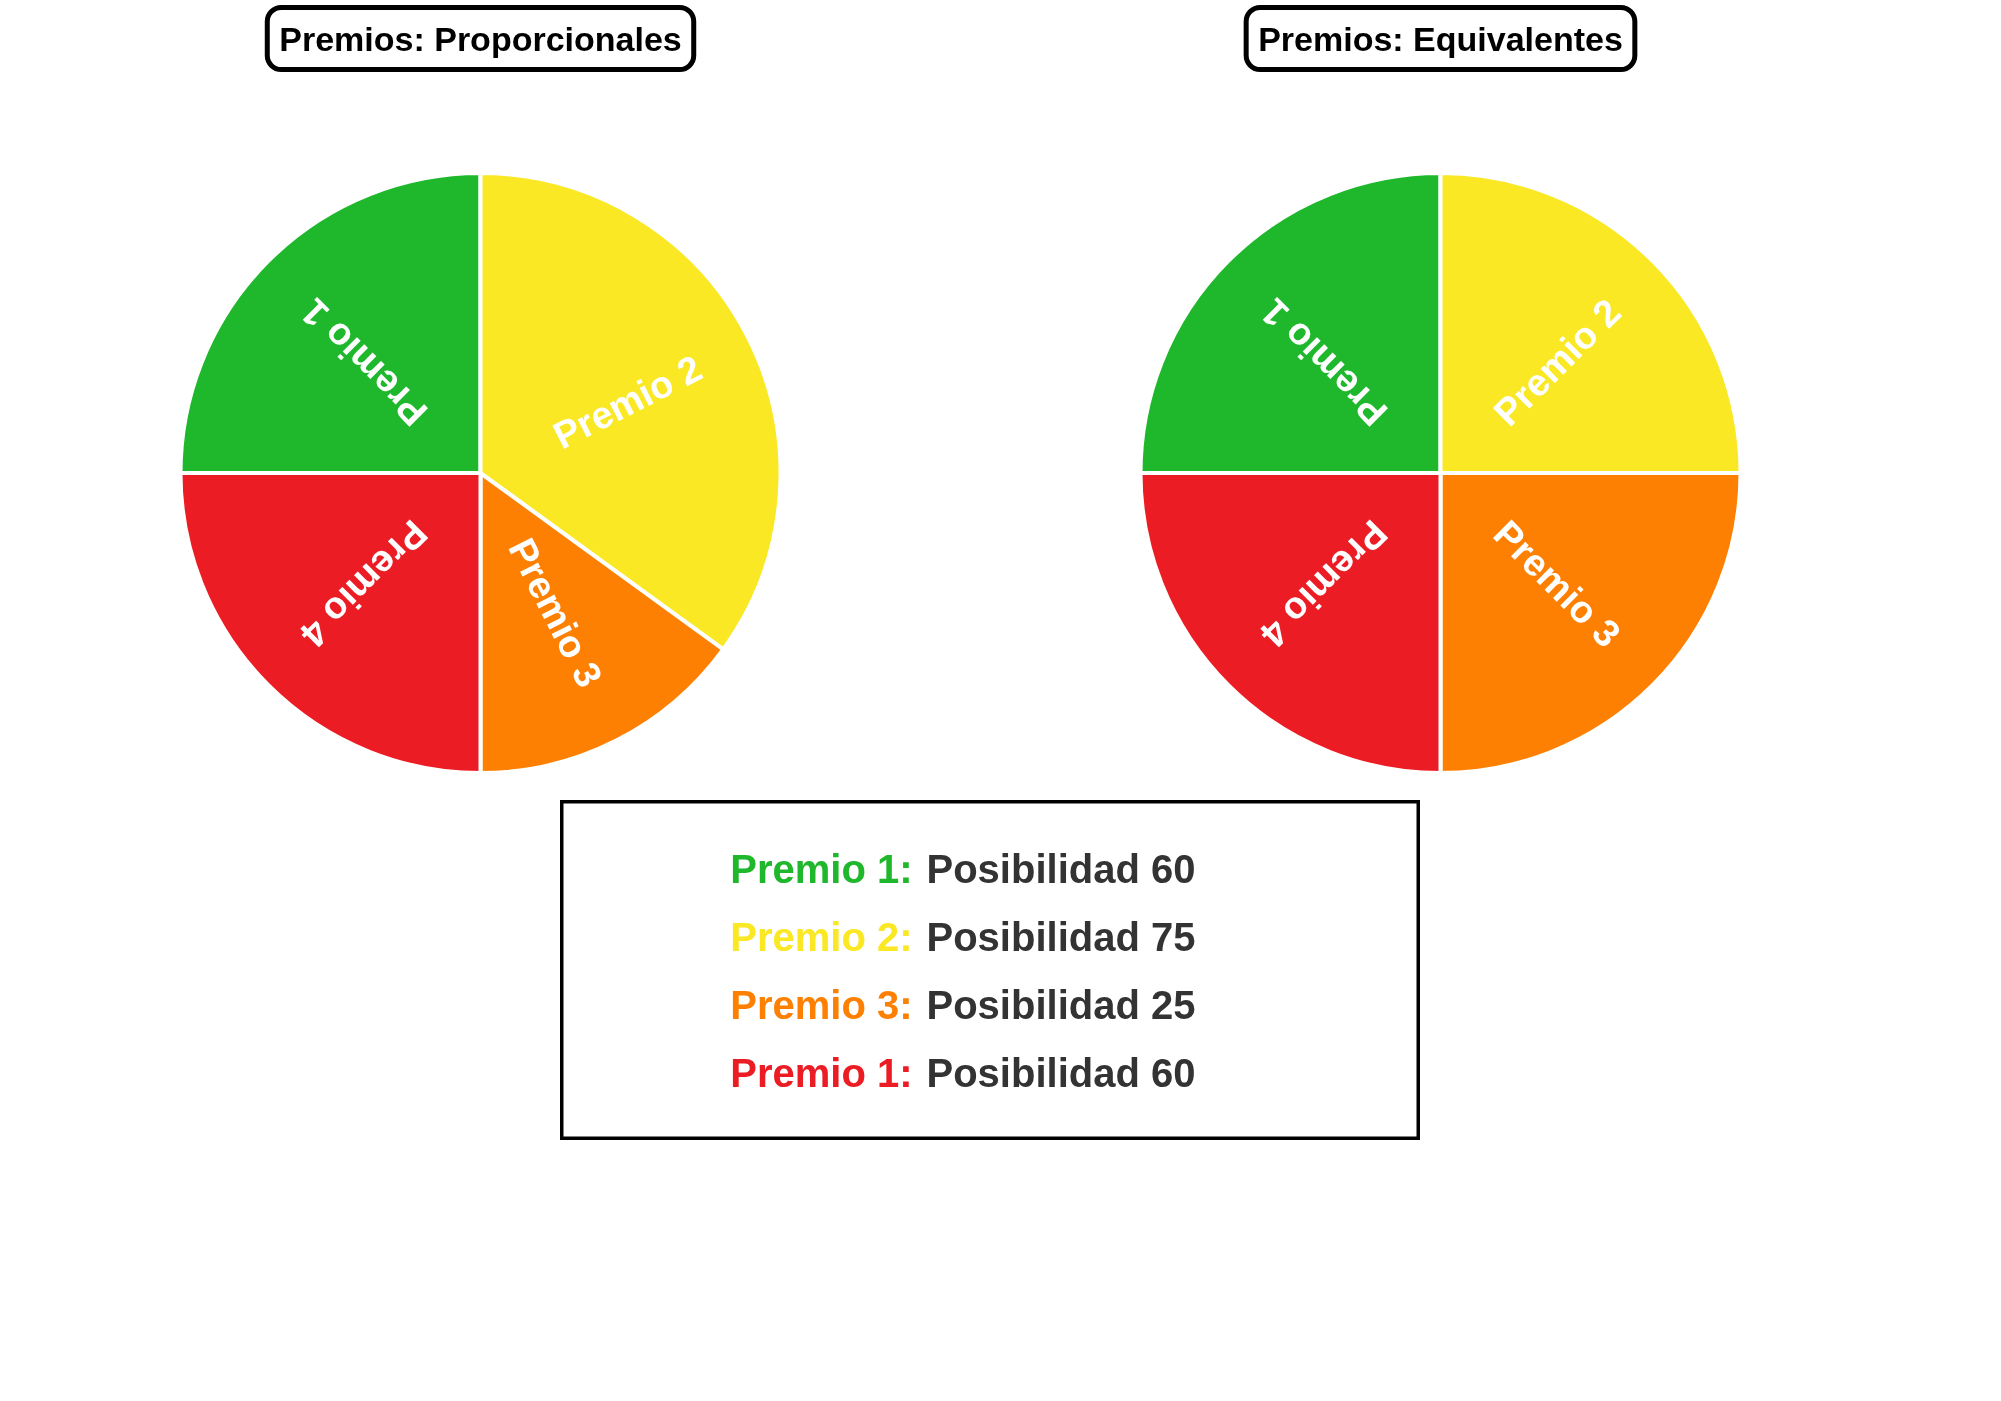  I want to click on chart-title: Premios: Equivalentes, so click(1440, 38).